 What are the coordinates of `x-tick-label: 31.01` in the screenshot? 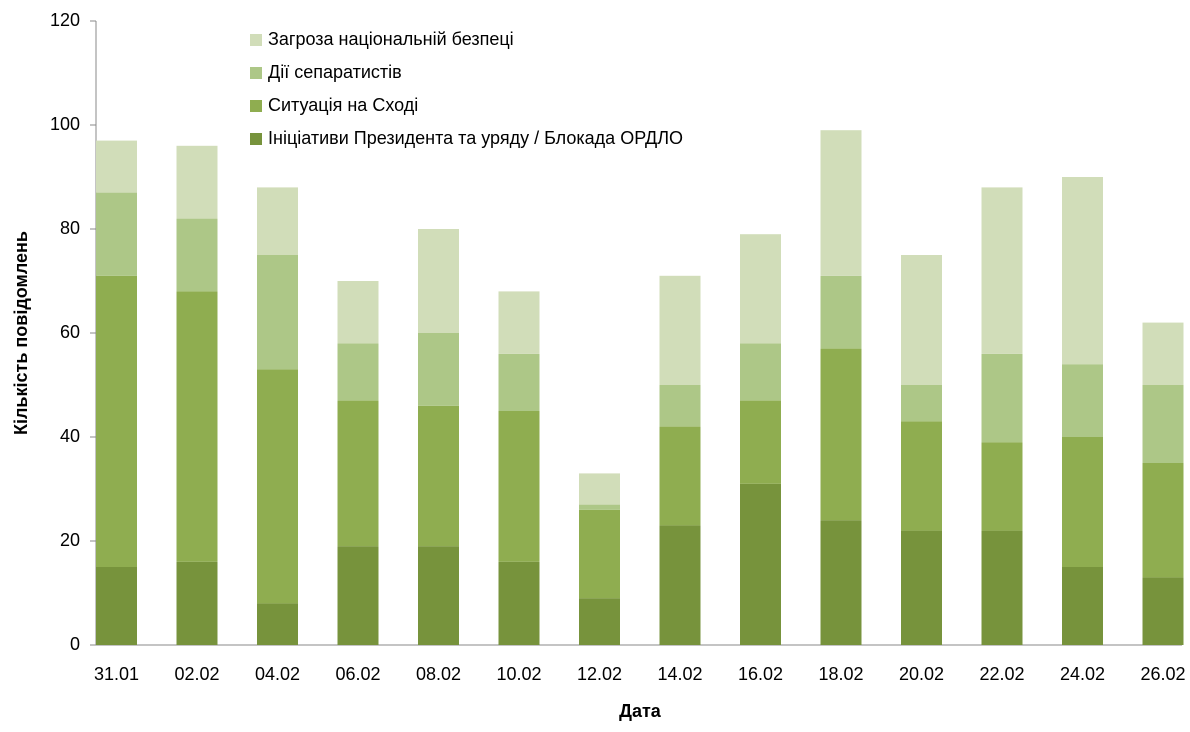 It's located at (116, 674).